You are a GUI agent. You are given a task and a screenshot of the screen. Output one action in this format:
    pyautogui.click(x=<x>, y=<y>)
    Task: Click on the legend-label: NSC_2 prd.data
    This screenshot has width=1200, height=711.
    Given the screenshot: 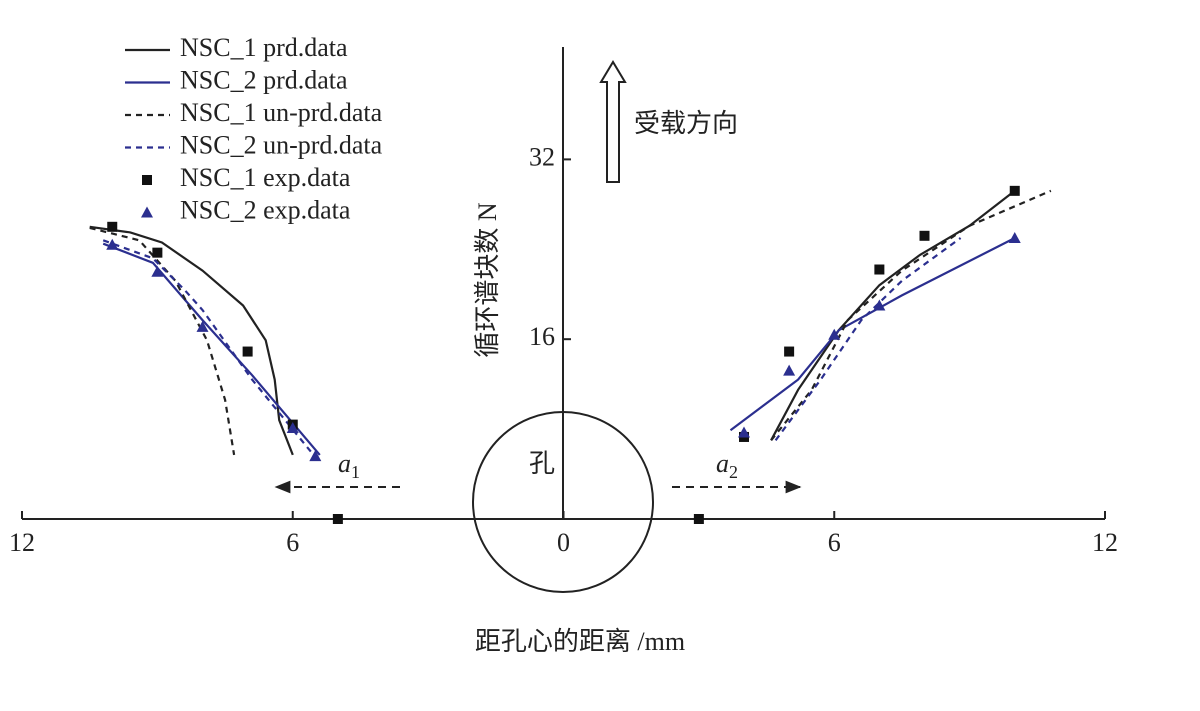 What is the action you would take?
    pyautogui.click(x=264, y=79)
    